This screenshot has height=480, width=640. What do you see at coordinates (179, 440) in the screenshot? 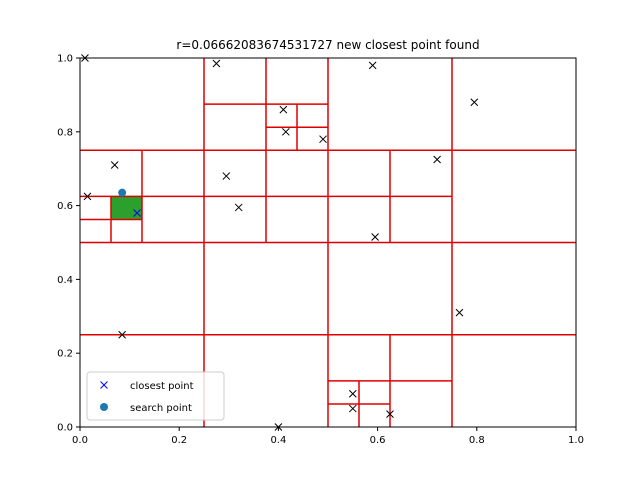
I see `x-tick-label-1: 0.2` at bounding box center [179, 440].